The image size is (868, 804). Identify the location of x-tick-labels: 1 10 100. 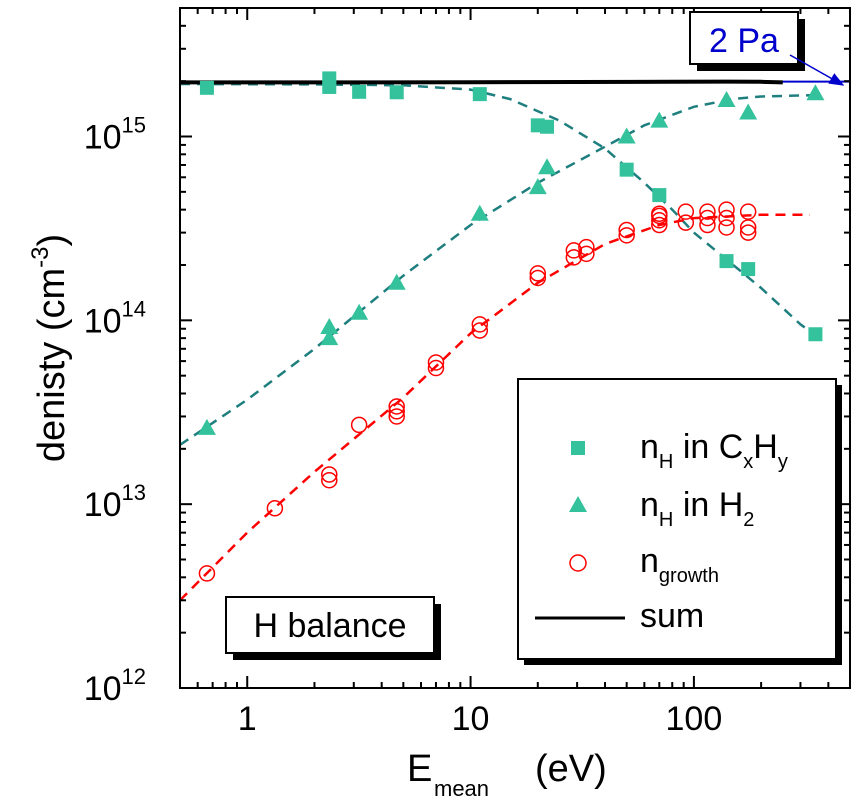
(480, 719).